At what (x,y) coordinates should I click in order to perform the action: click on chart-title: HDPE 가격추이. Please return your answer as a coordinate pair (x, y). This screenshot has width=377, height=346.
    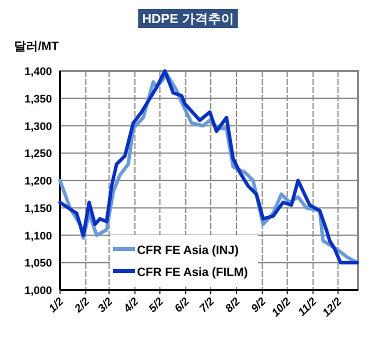
    Looking at the image, I should click on (188, 18).